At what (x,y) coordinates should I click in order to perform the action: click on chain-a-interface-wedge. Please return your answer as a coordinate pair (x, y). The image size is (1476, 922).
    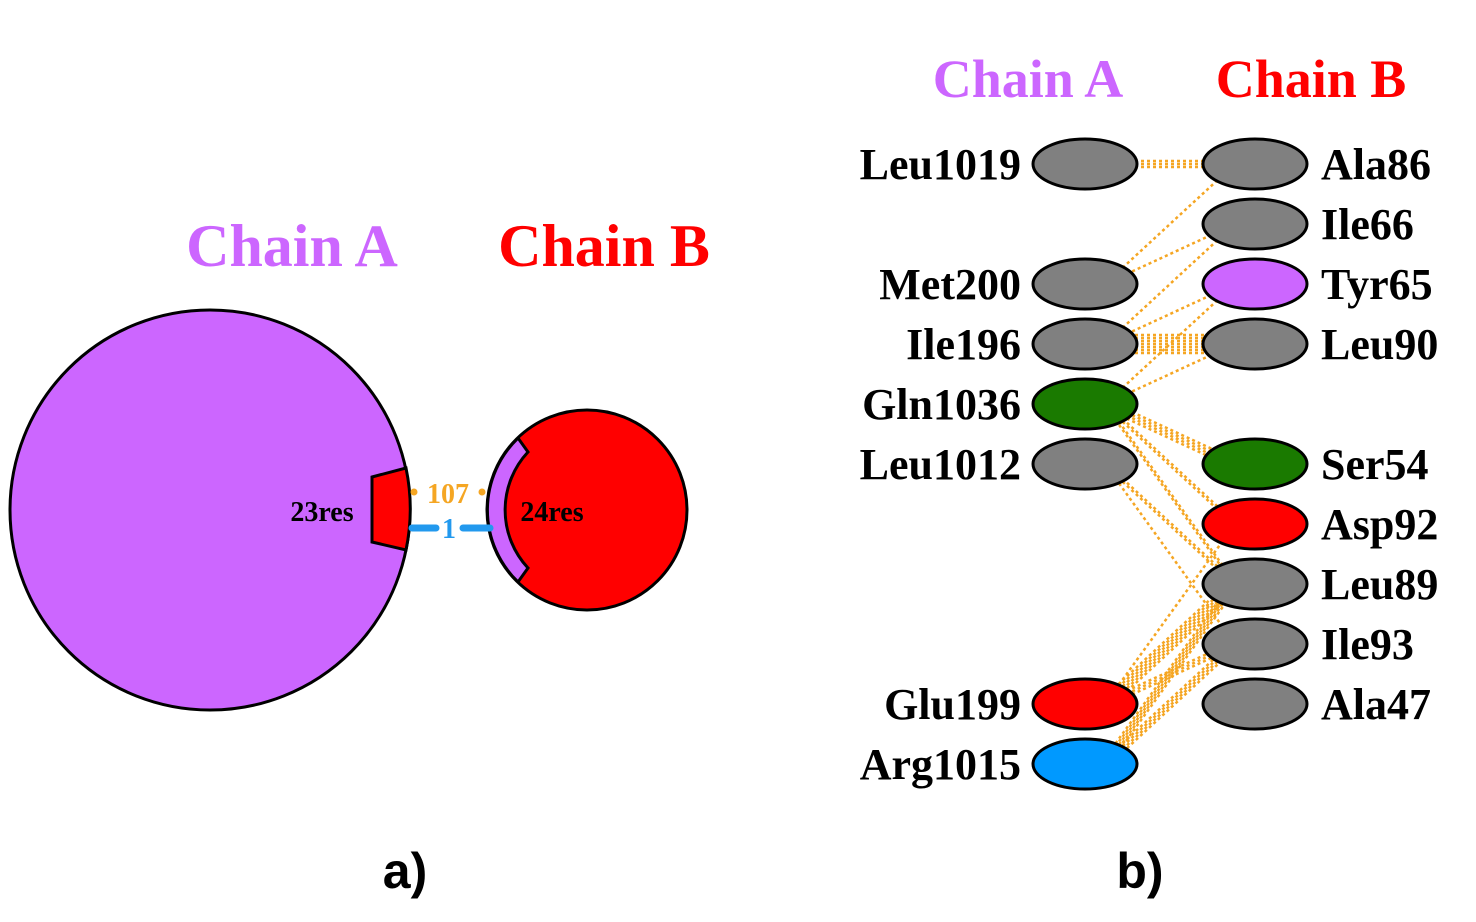
    Looking at the image, I should click on (391, 509).